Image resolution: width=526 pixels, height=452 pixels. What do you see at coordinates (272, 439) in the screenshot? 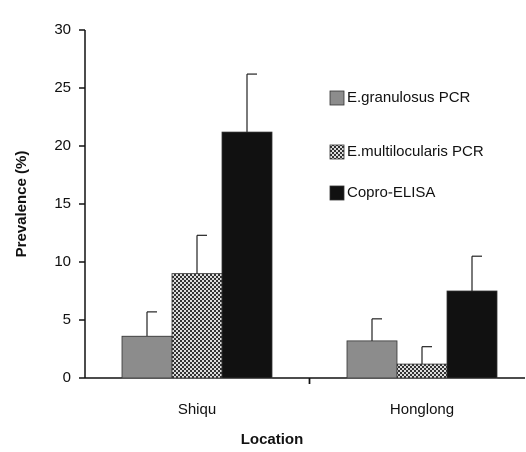
I see `x-axis-title: Location` at bounding box center [272, 439].